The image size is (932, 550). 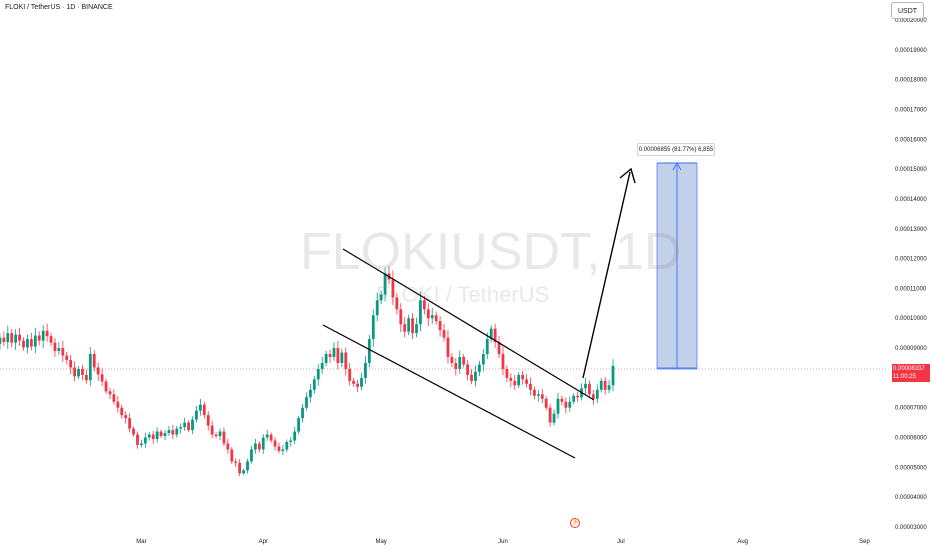 What do you see at coordinates (911, 373) in the screenshot?
I see `last-price-tag: 0.00008337 11:00:25` at bounding box center [911, 373].